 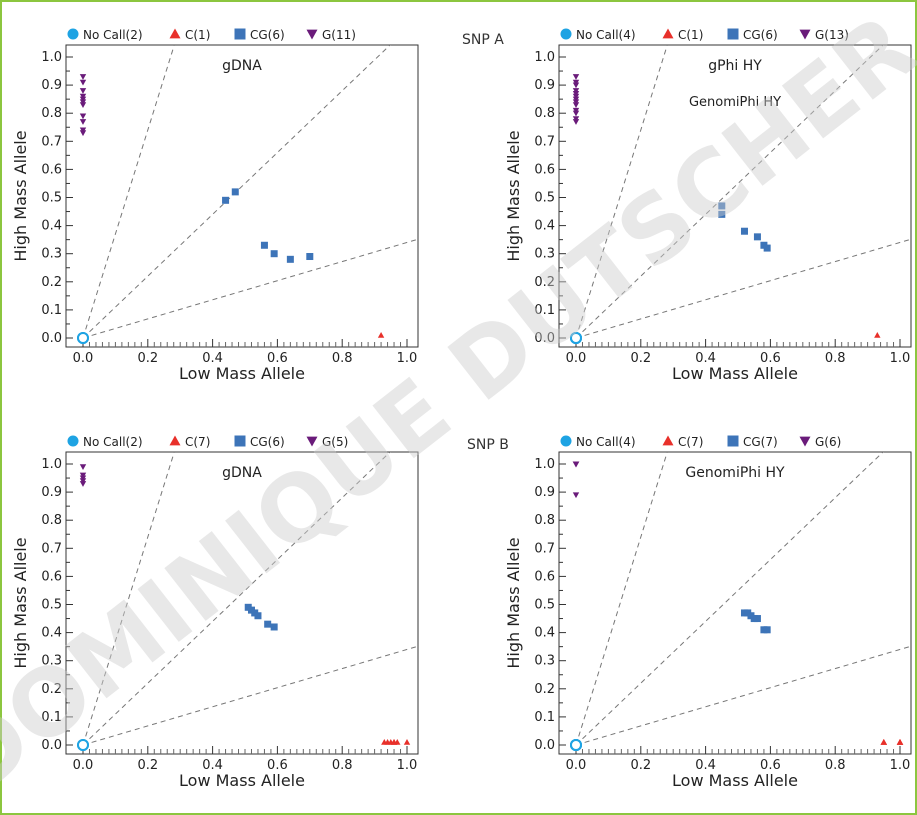 I want to click on legend-label-4: G(13), so click(x=832, y=35).